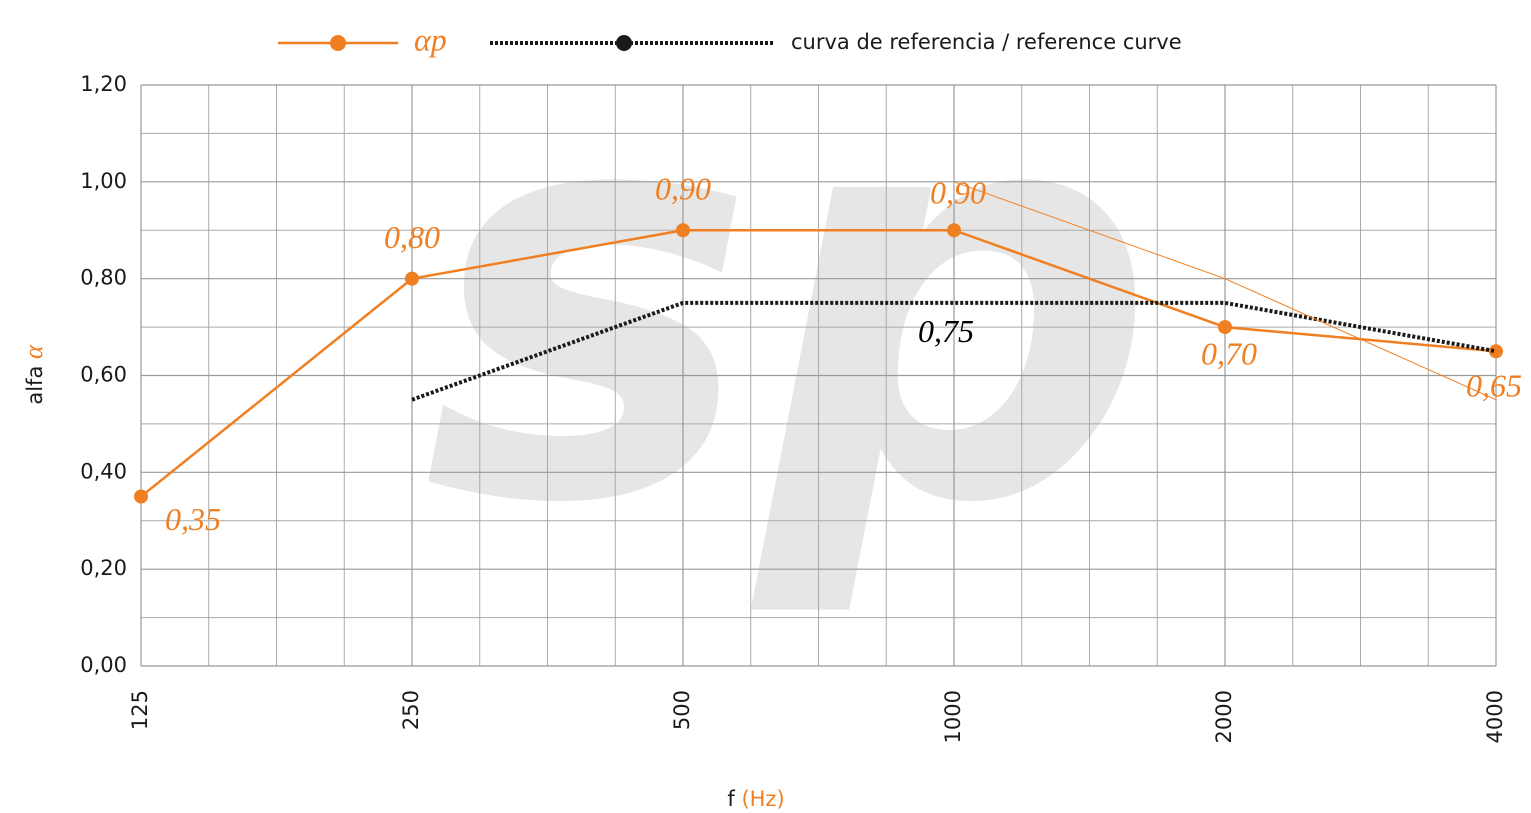 The width and height of the screenshot is (1531, 813). Describe the element at coordinates (103, 278) in the screenshot. I see `y-tick-label: 0,80` at that location.